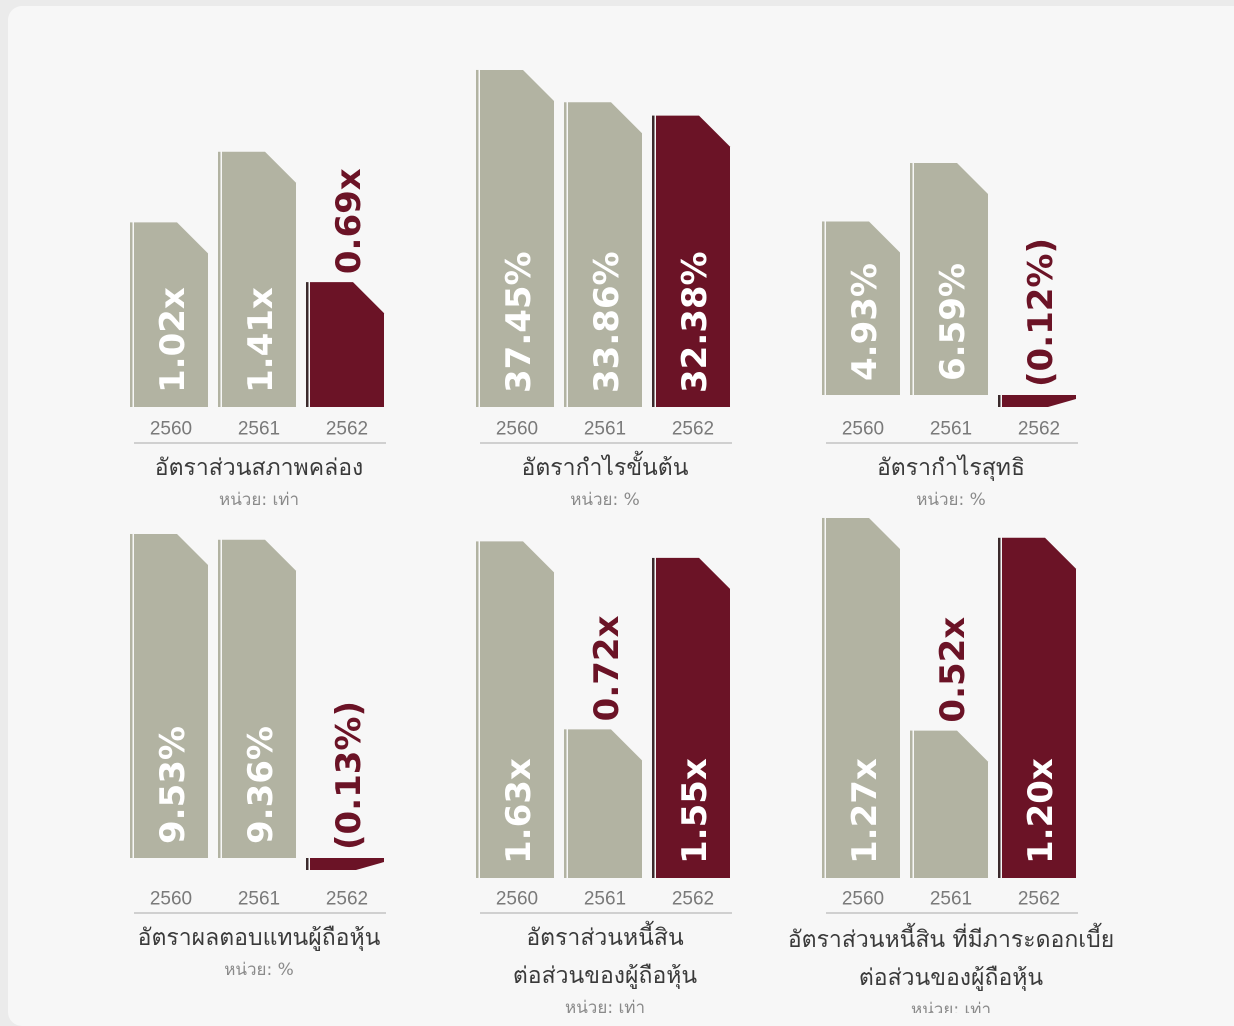 Image resolution: width=1234 pixels, height=1026 pixels. Describe the element at coordinates (695, 322) in the screenshot. I see `value-label-2562: 32.38%` at that location.